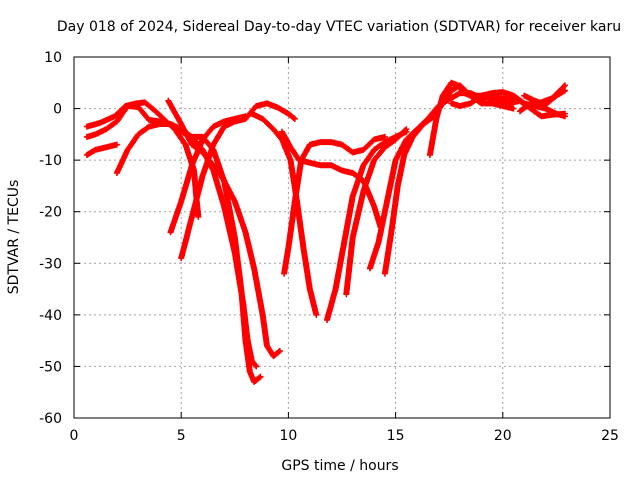 Image resolution: width=640 pixels, height=480 pixels. What do you see at coordinates (396, 436) in the screenshot?
I see `x-tick-label: 15` at bounding box center [396, 436].